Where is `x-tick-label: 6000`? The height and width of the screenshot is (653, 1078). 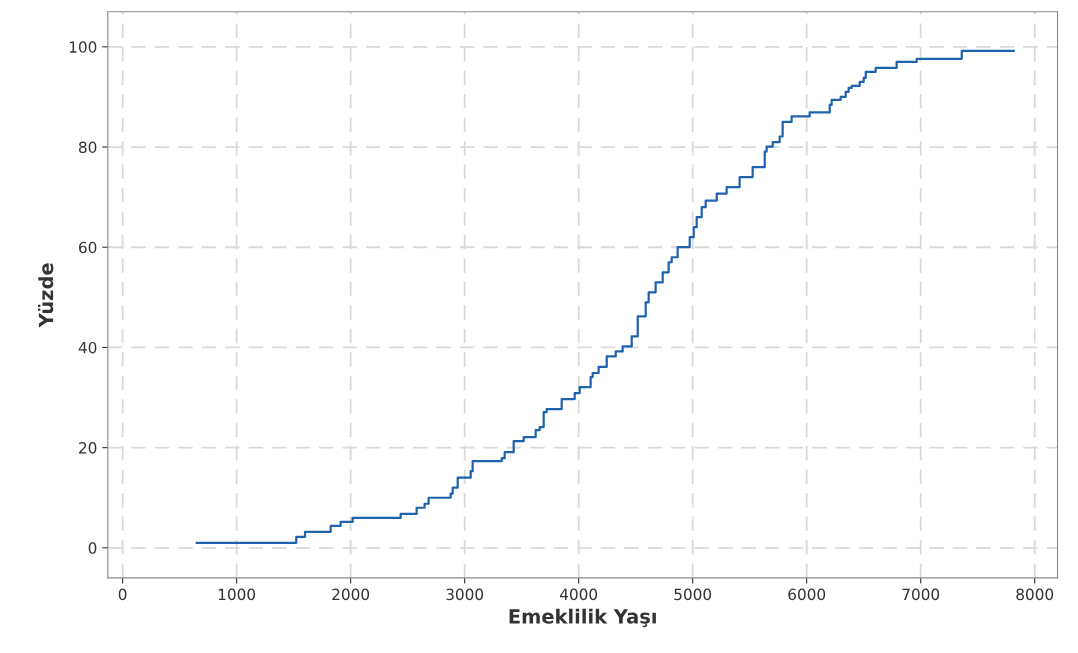
x-tick-label: 6000 is located at coordinates (807, 594).